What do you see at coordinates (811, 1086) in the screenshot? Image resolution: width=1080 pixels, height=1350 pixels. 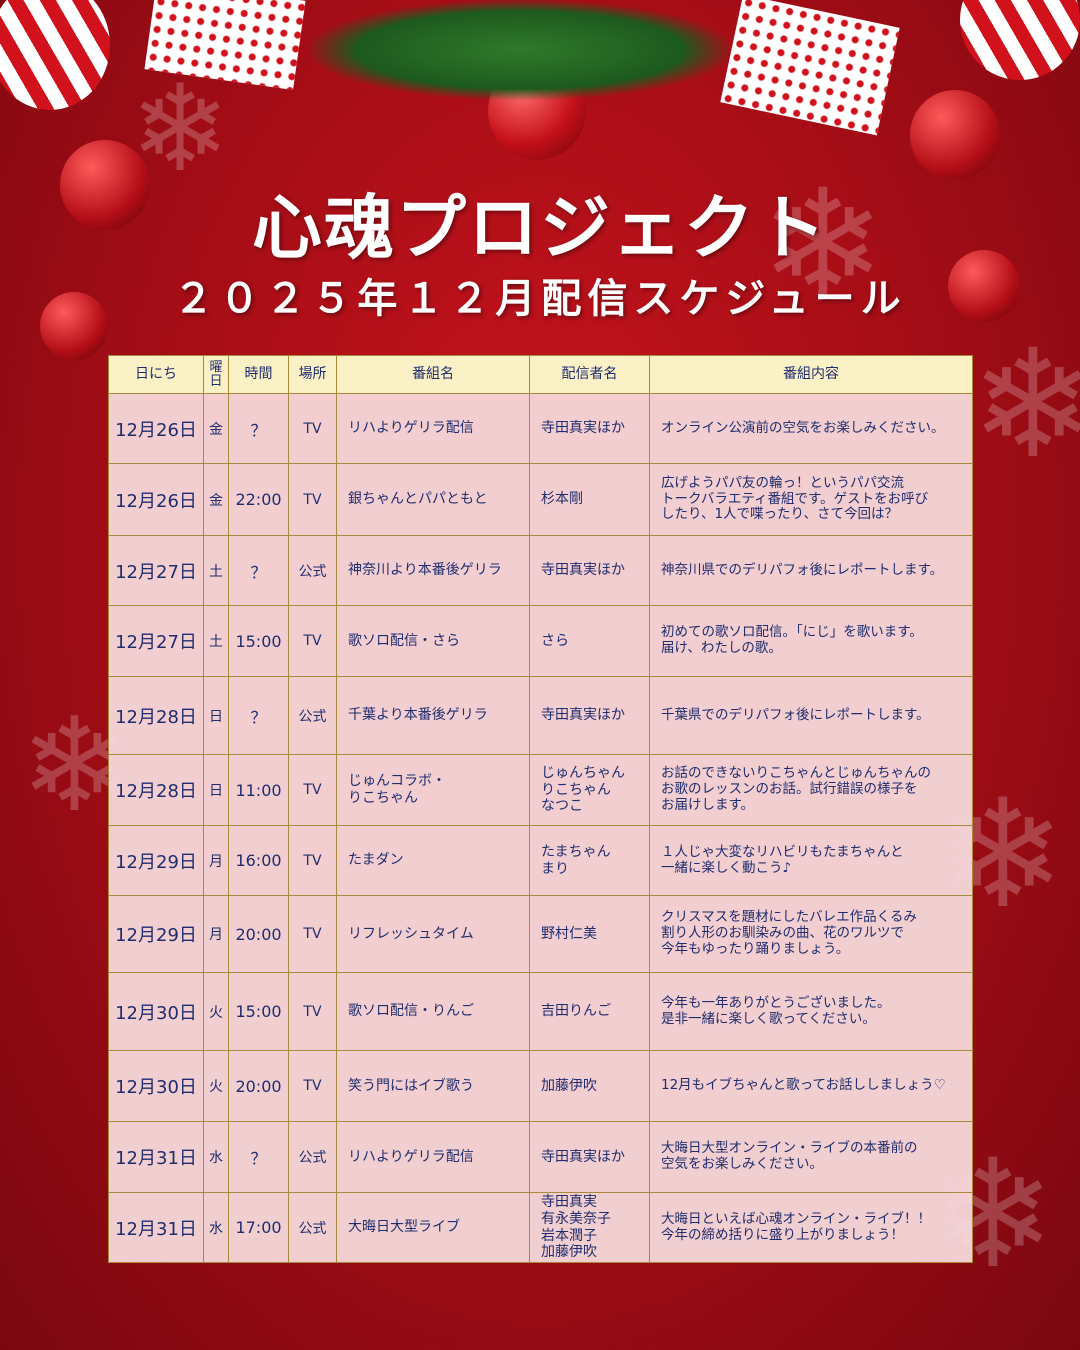 I see `cell-desc: 12月もイブちゃんと歌ってお話ししましょう♡` at bounding box center [811, 1086].